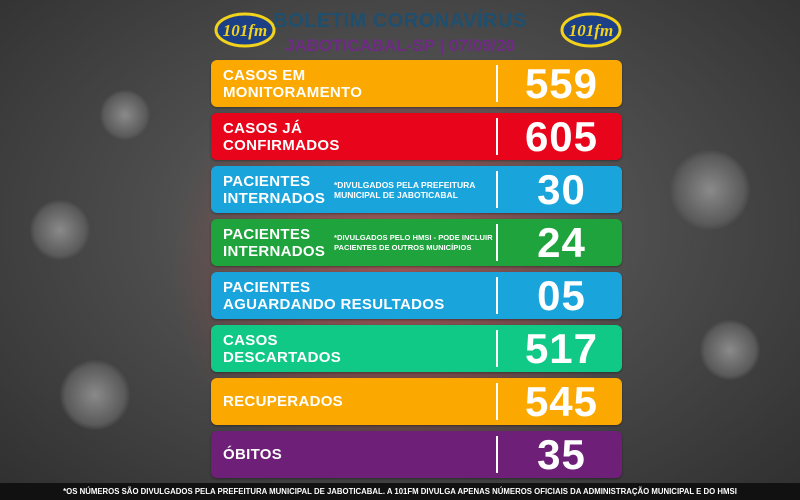 This screenshot has height=500, width=800. What do you see at coordinates (561, 295) in the screenshot?
I see `panel-value: 05` at bounding box center [561, 295].